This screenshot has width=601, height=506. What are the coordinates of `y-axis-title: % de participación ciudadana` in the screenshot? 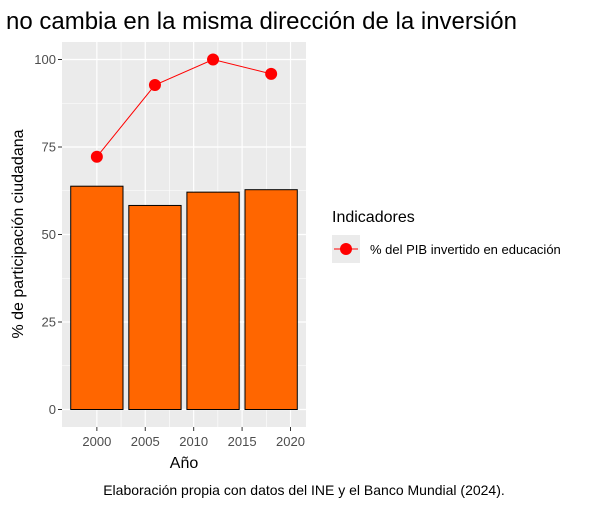 It's located at (18, 233).